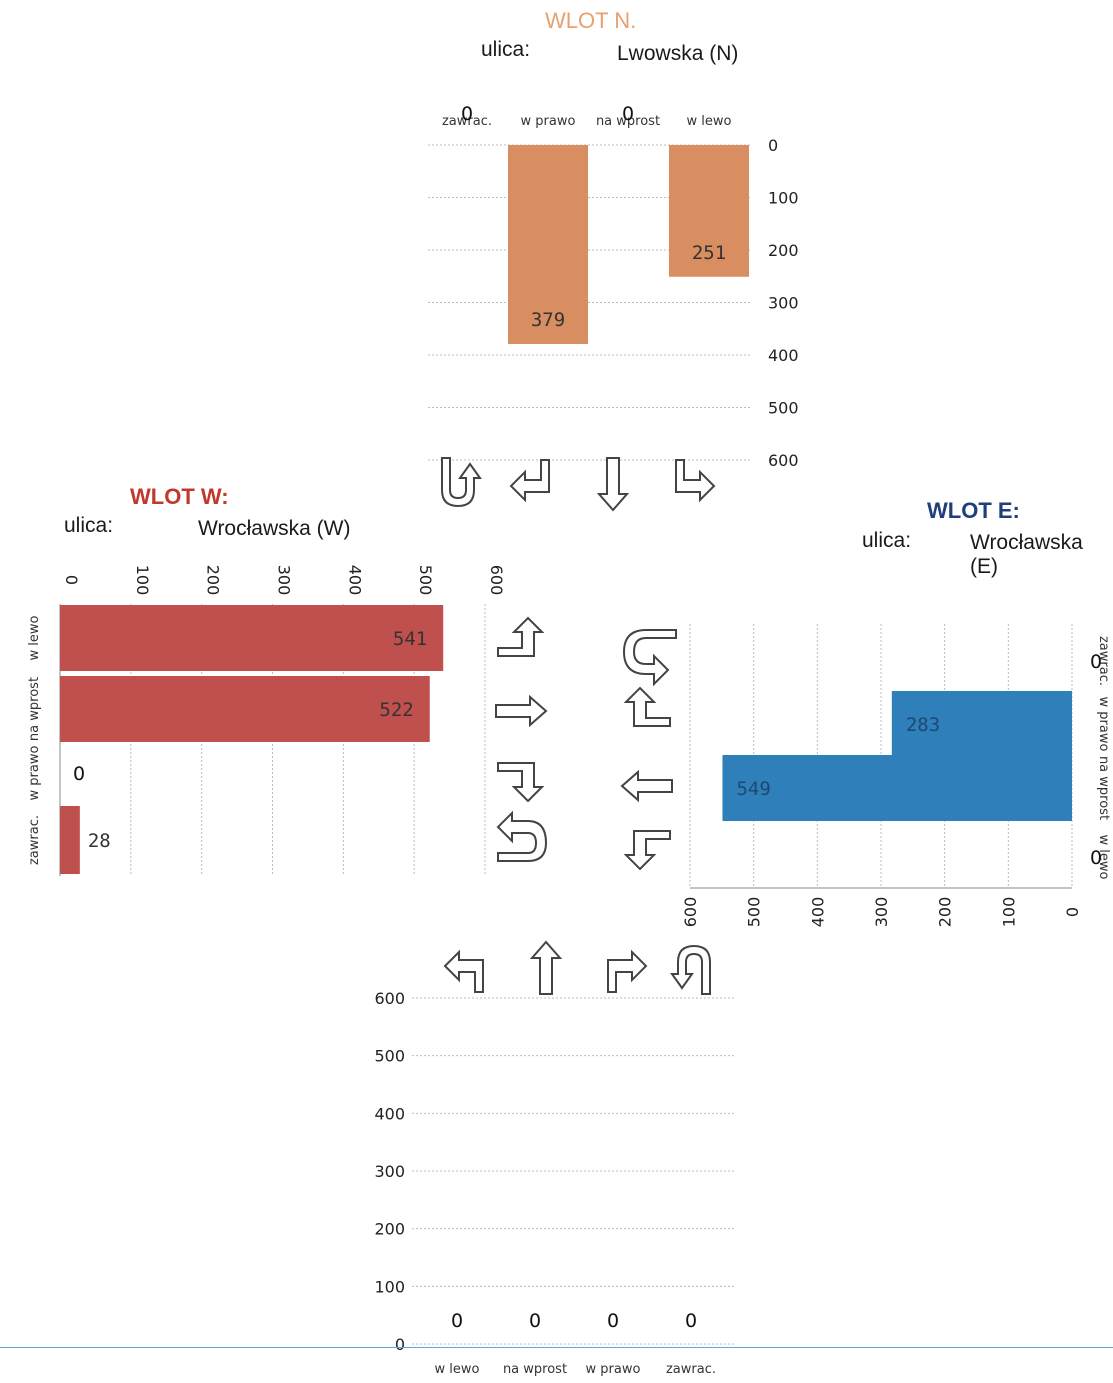 This screenshot has height=1383, width=1113. Describe the element at coordinates (753, 789) in the screenshot. I see `bar-value-label: 549` at that location.